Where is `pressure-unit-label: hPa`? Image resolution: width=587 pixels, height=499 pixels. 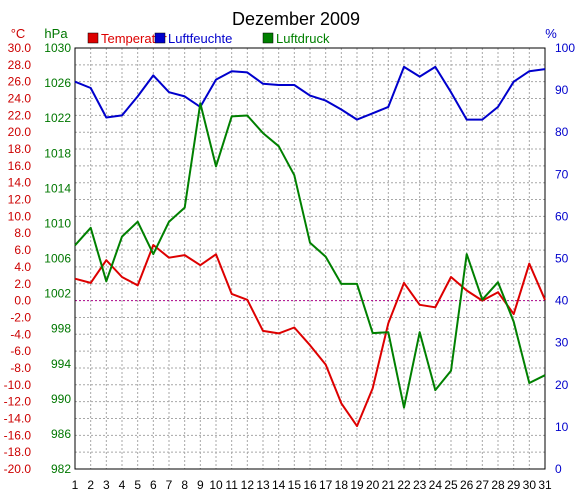
pressure-unit-label: hPa is located at coordinates (56, 33).